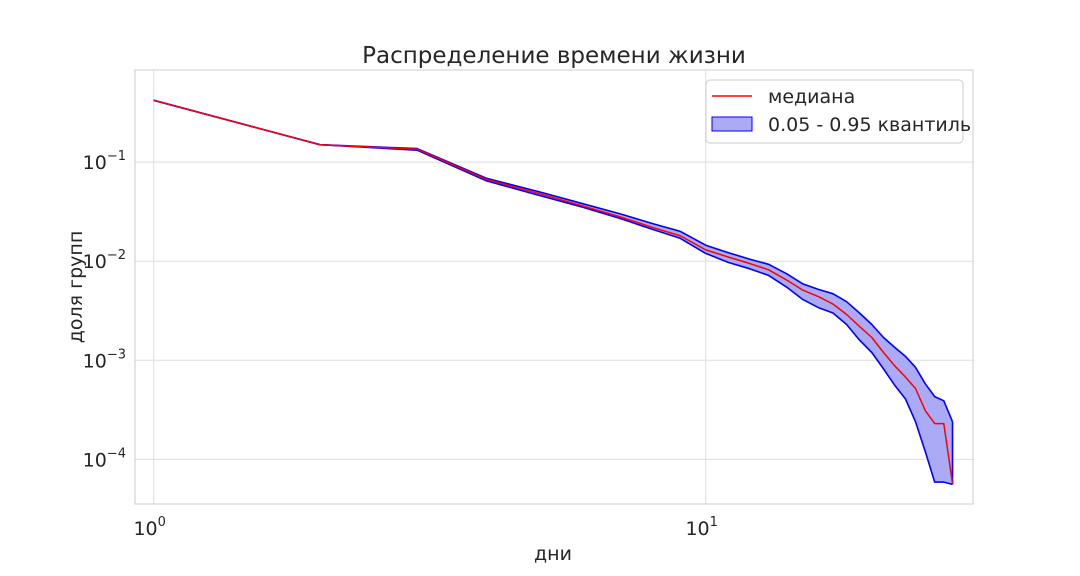  What do you see at coordinates (553, 554) in the screenshot?
I see `x-axis-label: дни` at bounding box center [553, 554].